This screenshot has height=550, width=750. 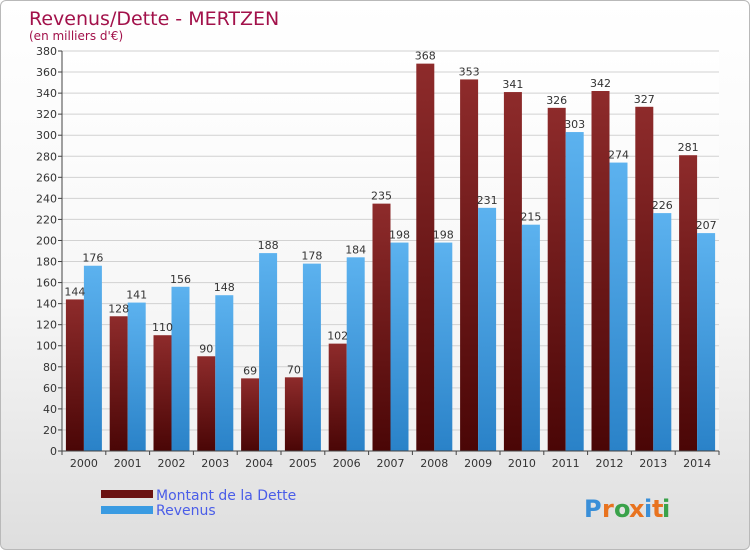 What do you see at coordinates (259, 463) in the screenshot?
I see `x-tick-label: 2004` at bounding box center [259, 463].